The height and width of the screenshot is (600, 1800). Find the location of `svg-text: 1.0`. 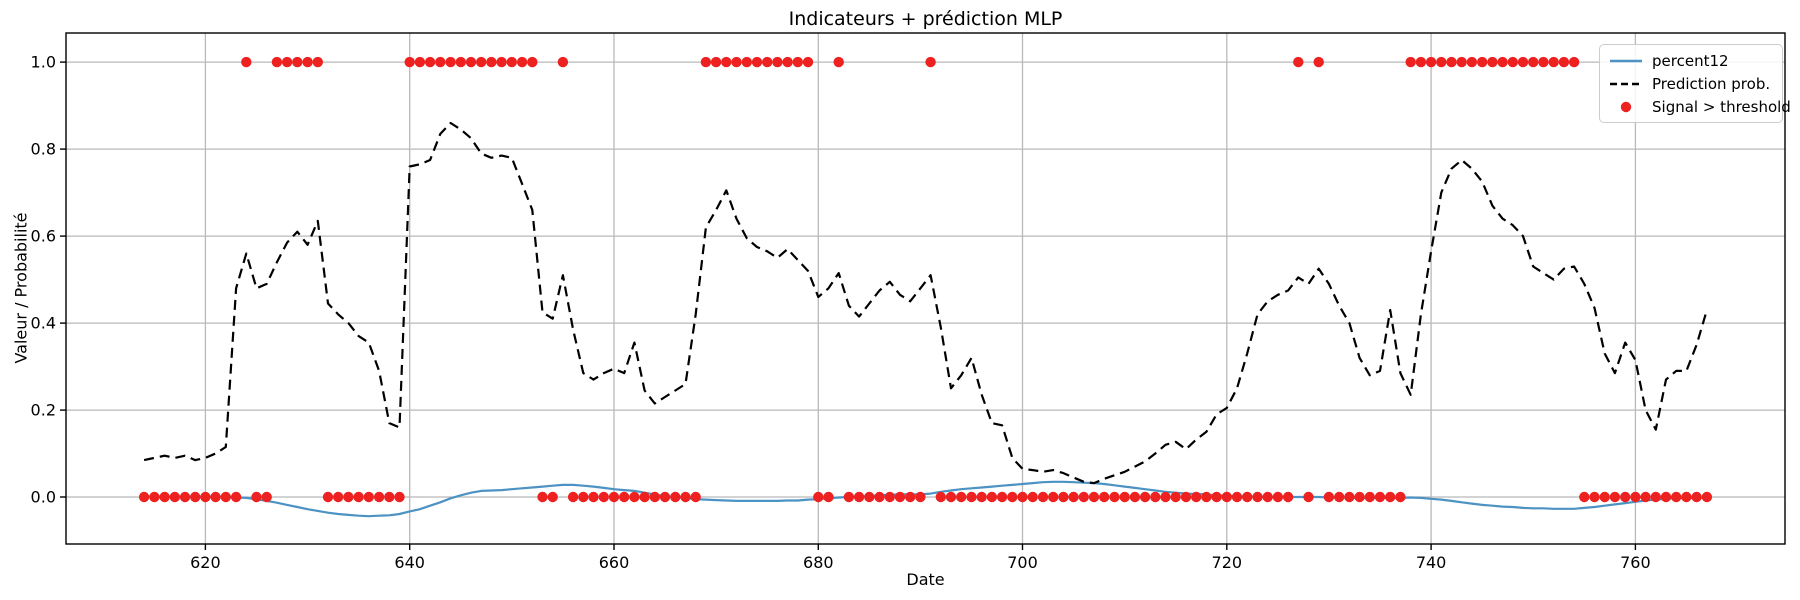

svg-text: 1.0 is located at coordinates (43, 62).